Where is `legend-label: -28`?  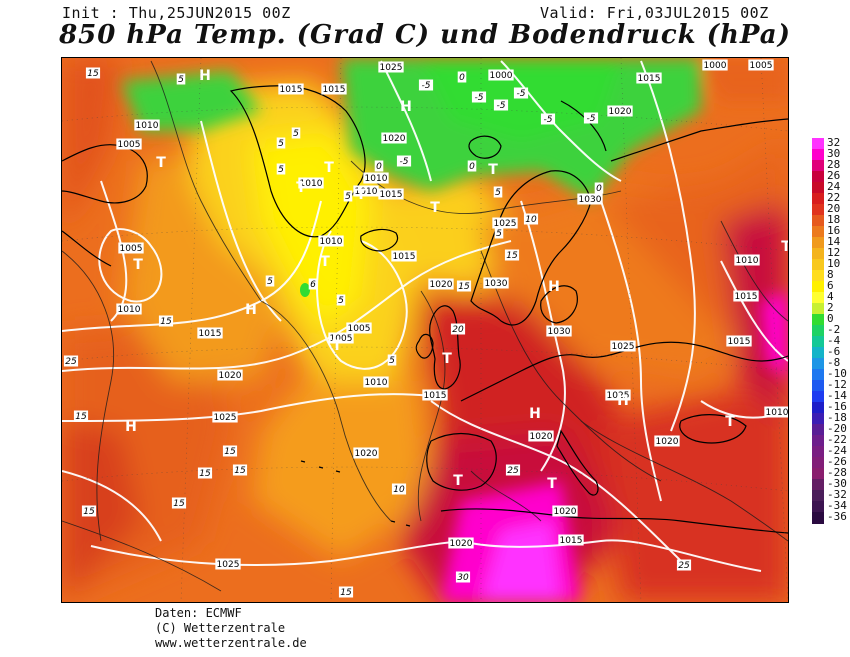
legend-label: -28 is located at coordinates (837, 472).